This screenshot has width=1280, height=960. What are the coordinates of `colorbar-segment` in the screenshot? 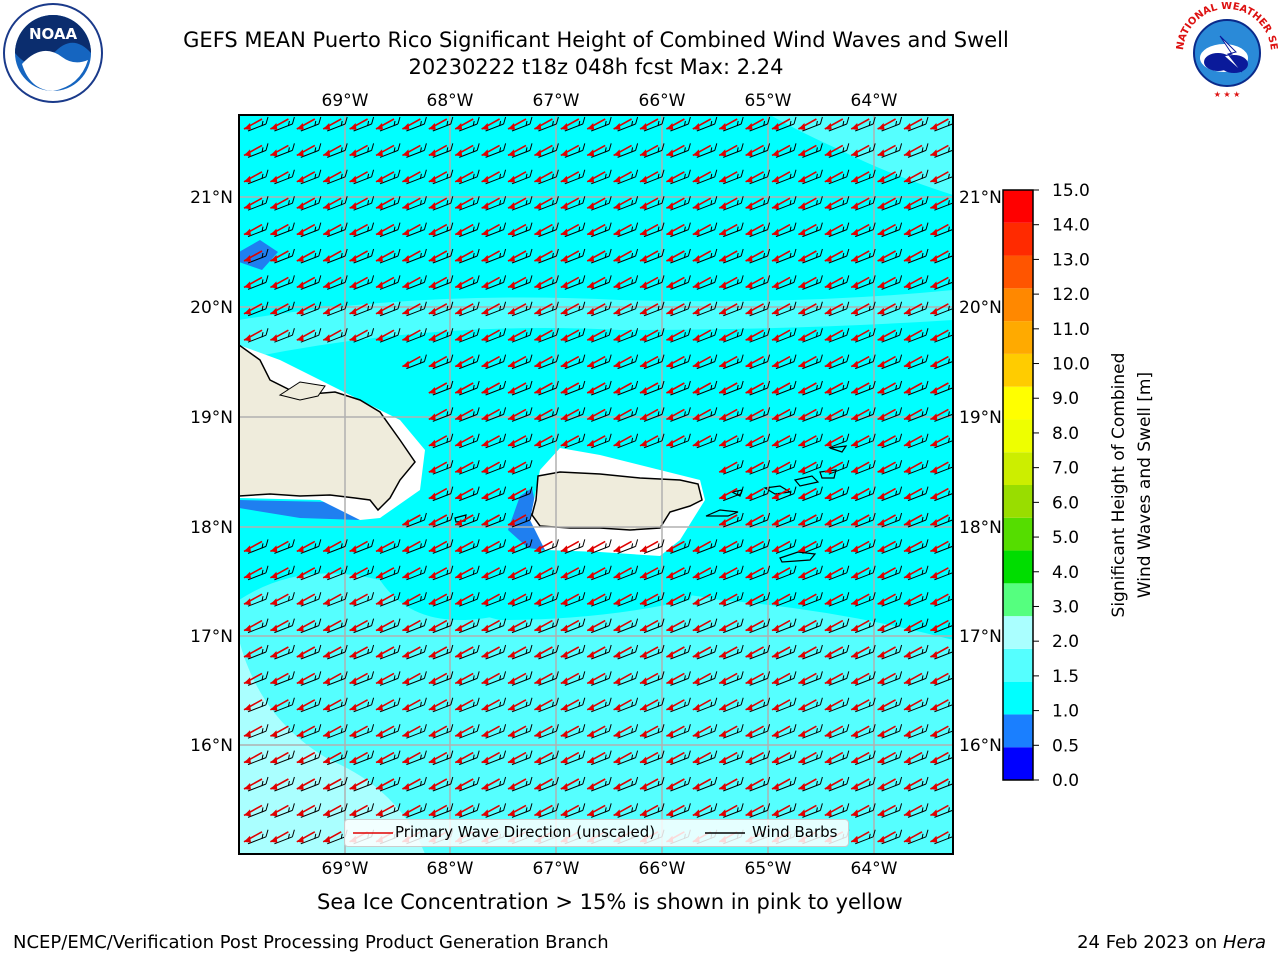 It's located at (1018, 468).